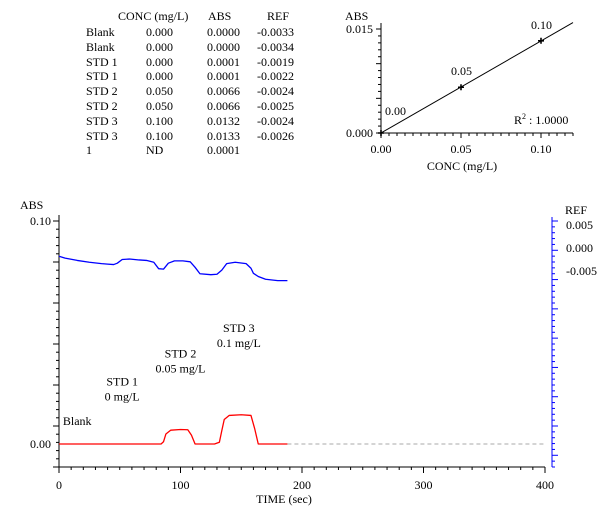 The width and height of the screenshot is (607, 508). Describe the element at coordinates (461, 149) in the screenshot. I see `cal-x-tick-label: 0.05` at that location.